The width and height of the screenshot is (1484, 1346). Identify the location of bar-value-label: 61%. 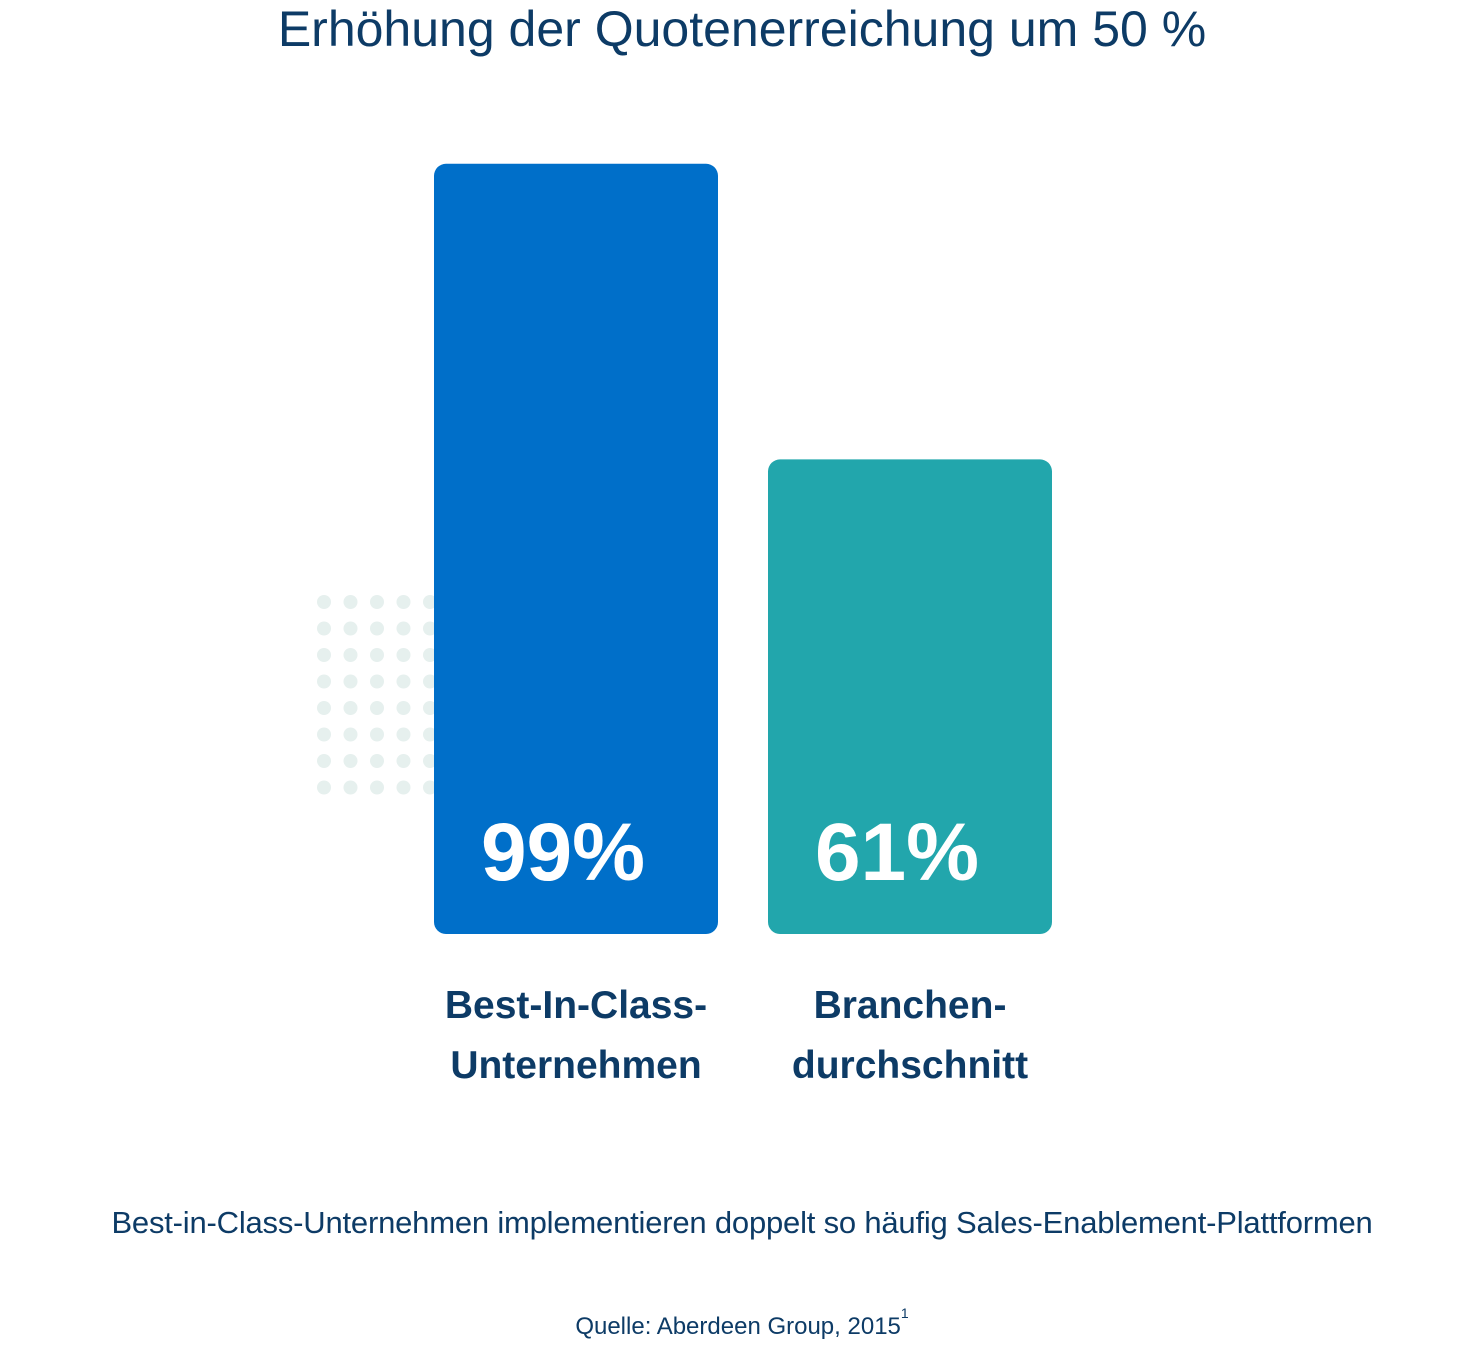
(897, 852).